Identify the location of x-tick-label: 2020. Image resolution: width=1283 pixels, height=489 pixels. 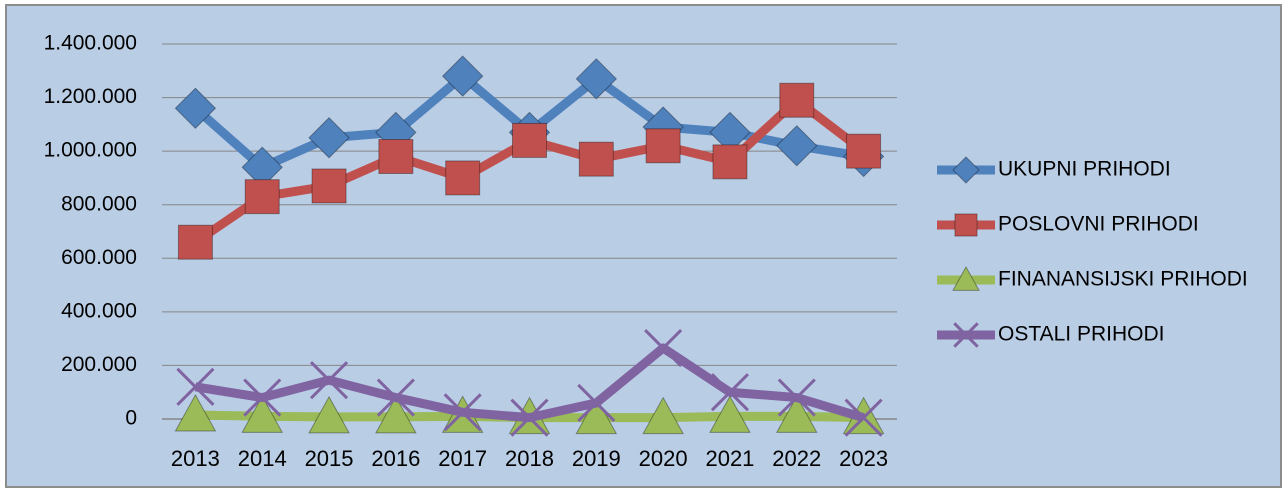
(663, 458).